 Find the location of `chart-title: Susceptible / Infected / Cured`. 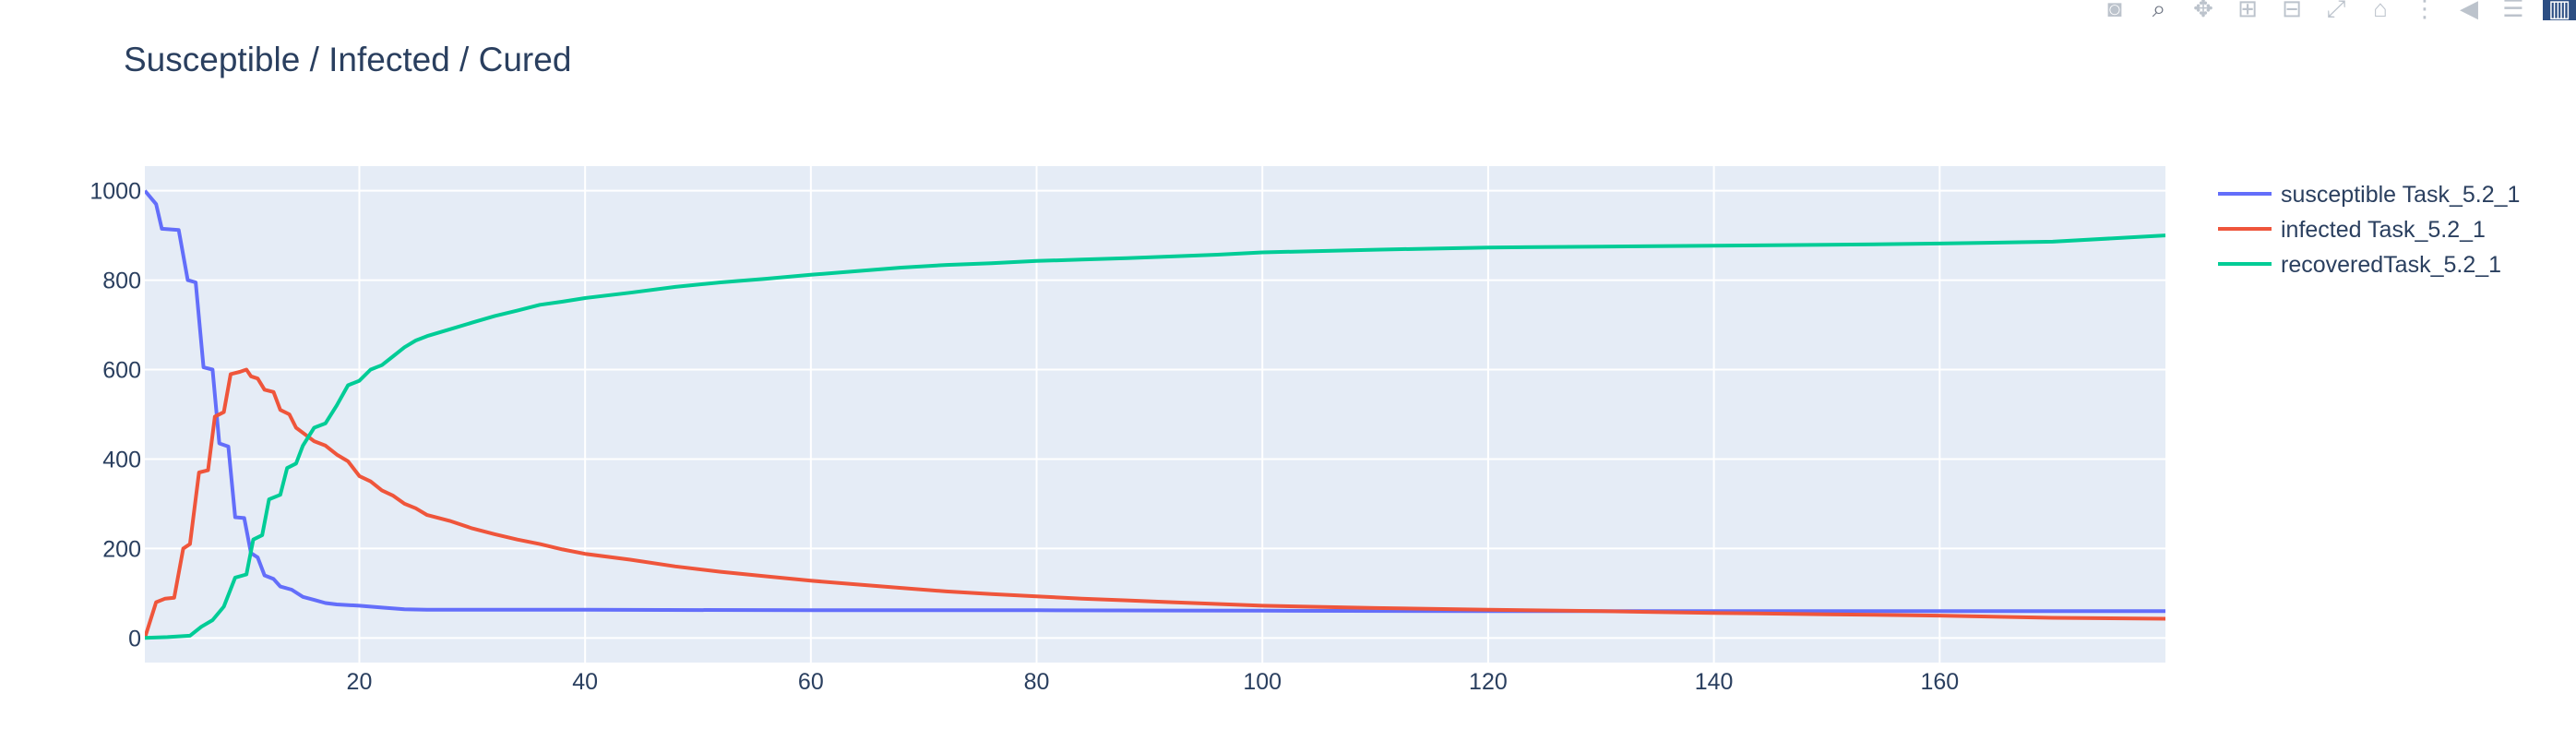

chart-title: Susceptible / Infected / Cured is located at coordinates (348, 59).